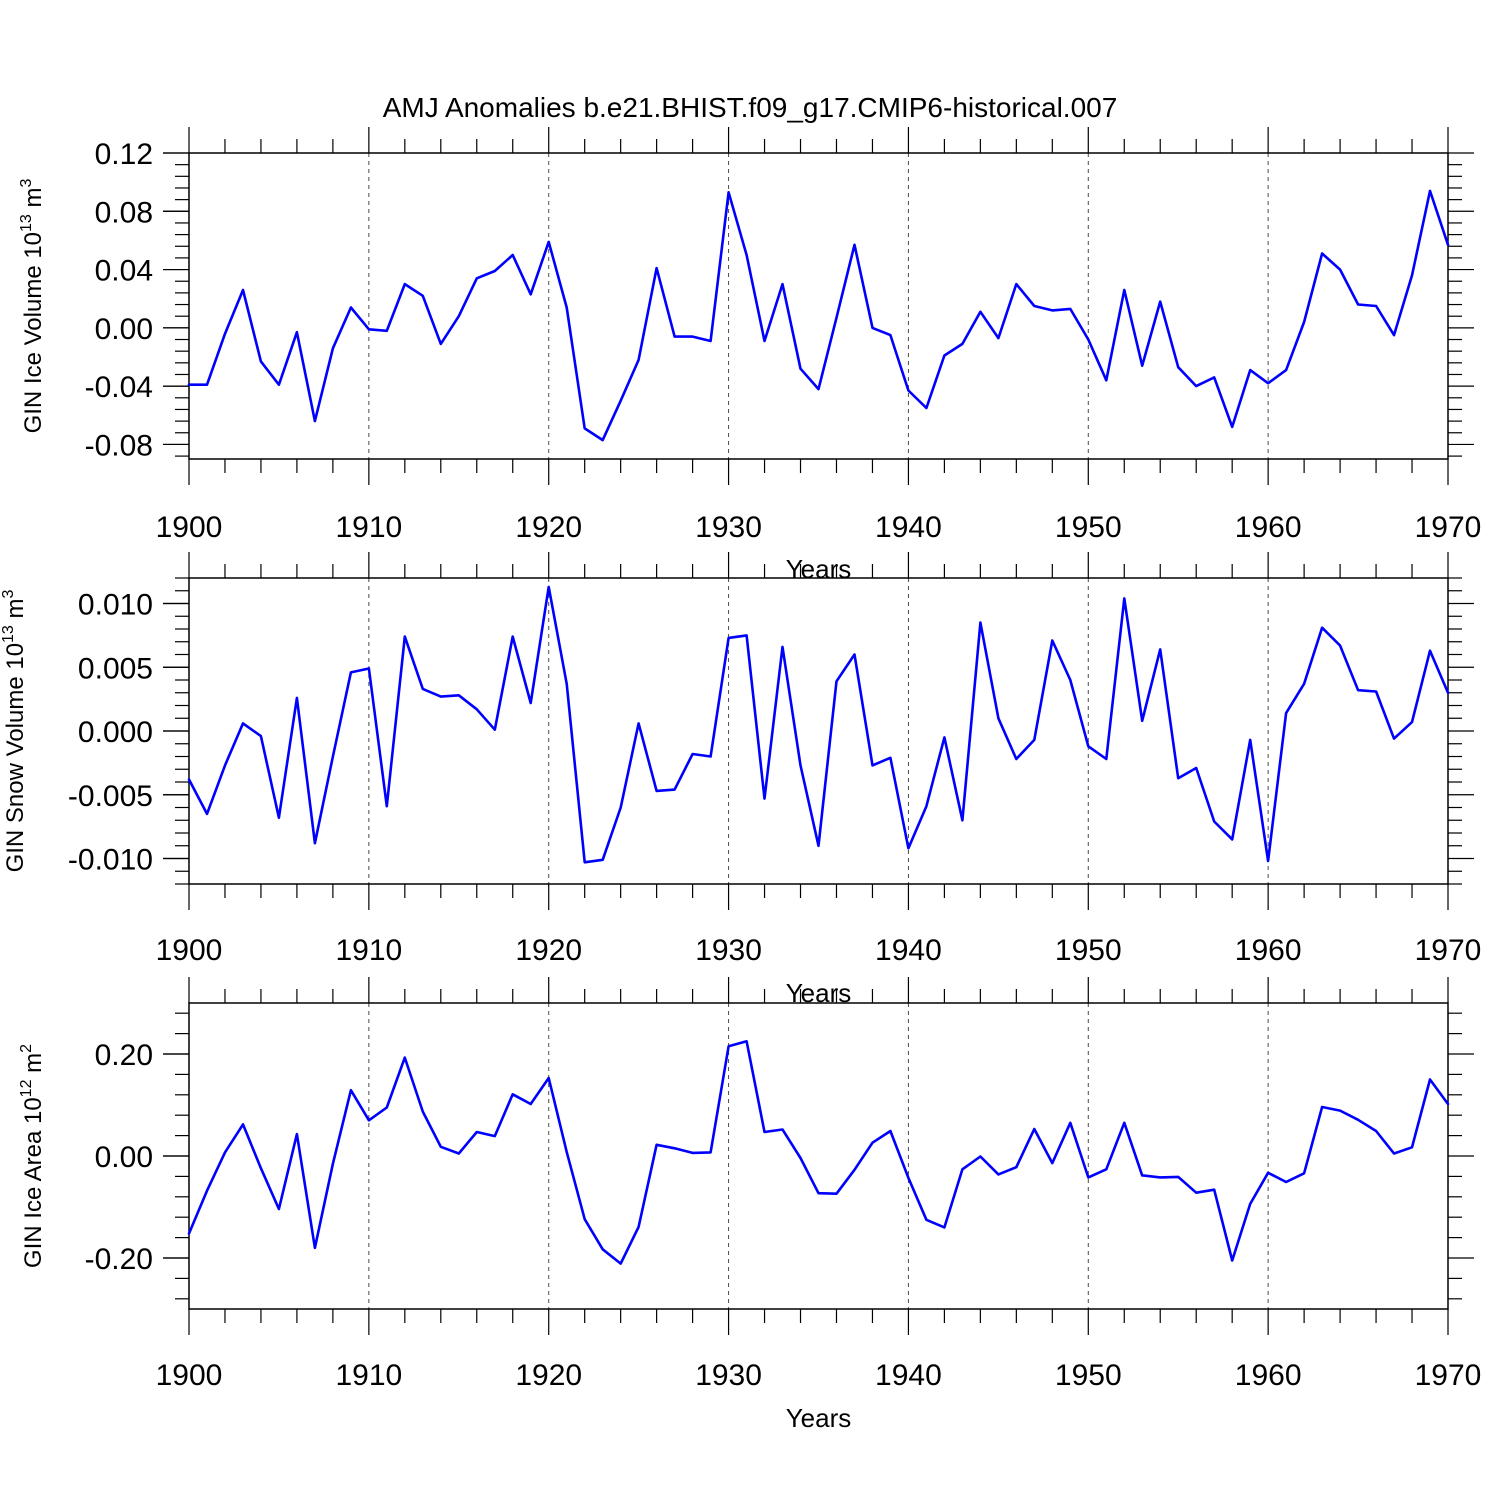 The width and height of the screenshot is (1500, 1500). I want to click on y-axis-label-text: GIN Snow Volume 10, so click(15, 757).